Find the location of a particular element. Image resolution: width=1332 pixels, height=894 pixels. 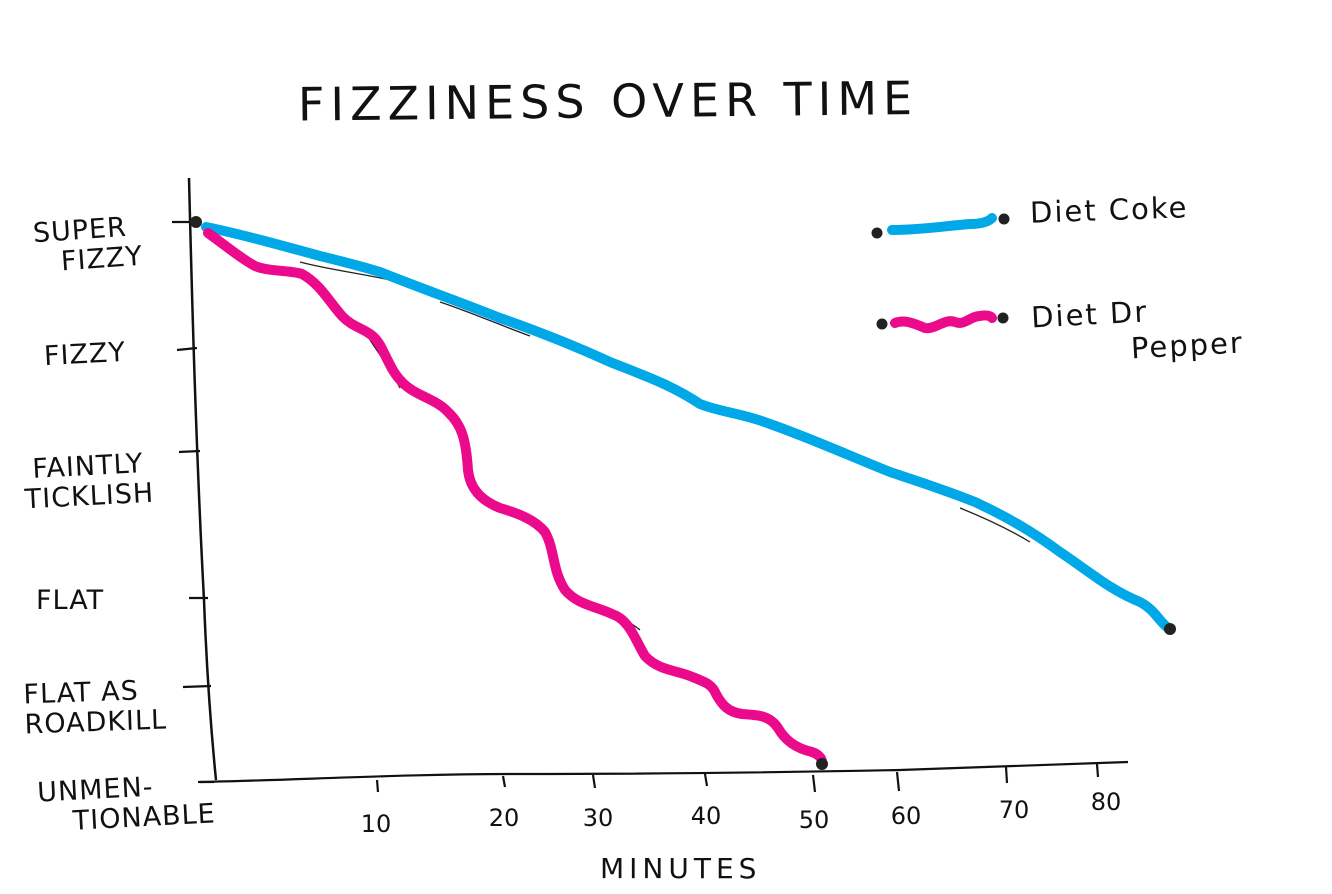

y-label-fizzy: FIZZY is located at coordinates (85, 354).